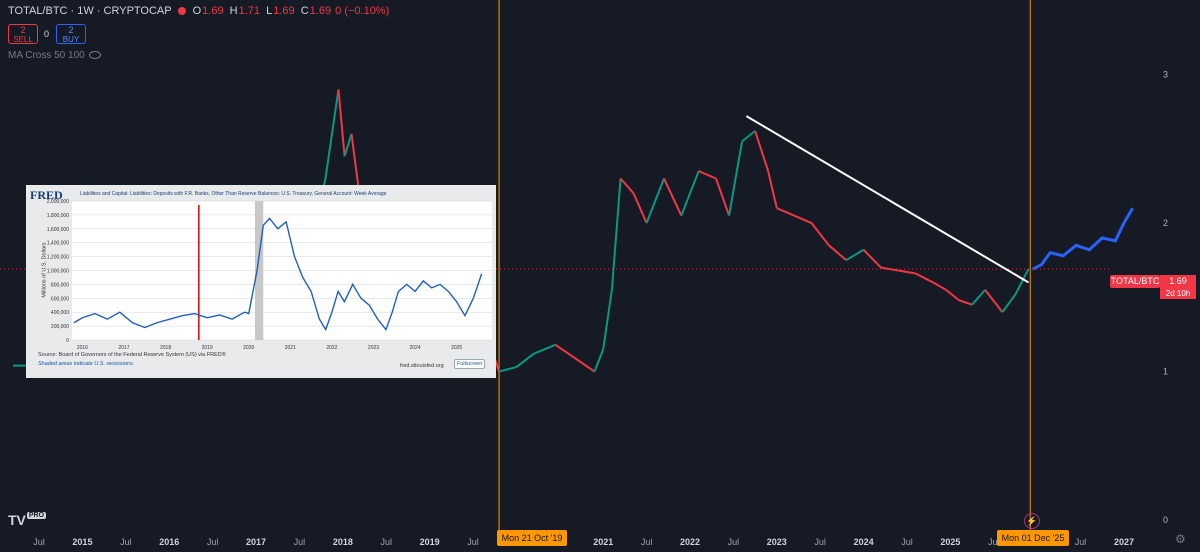 This screenshot has width=1200, height=552. Describe the element at coordinates (1083, 239) in the screenshot. I see `projection-line` at that location.